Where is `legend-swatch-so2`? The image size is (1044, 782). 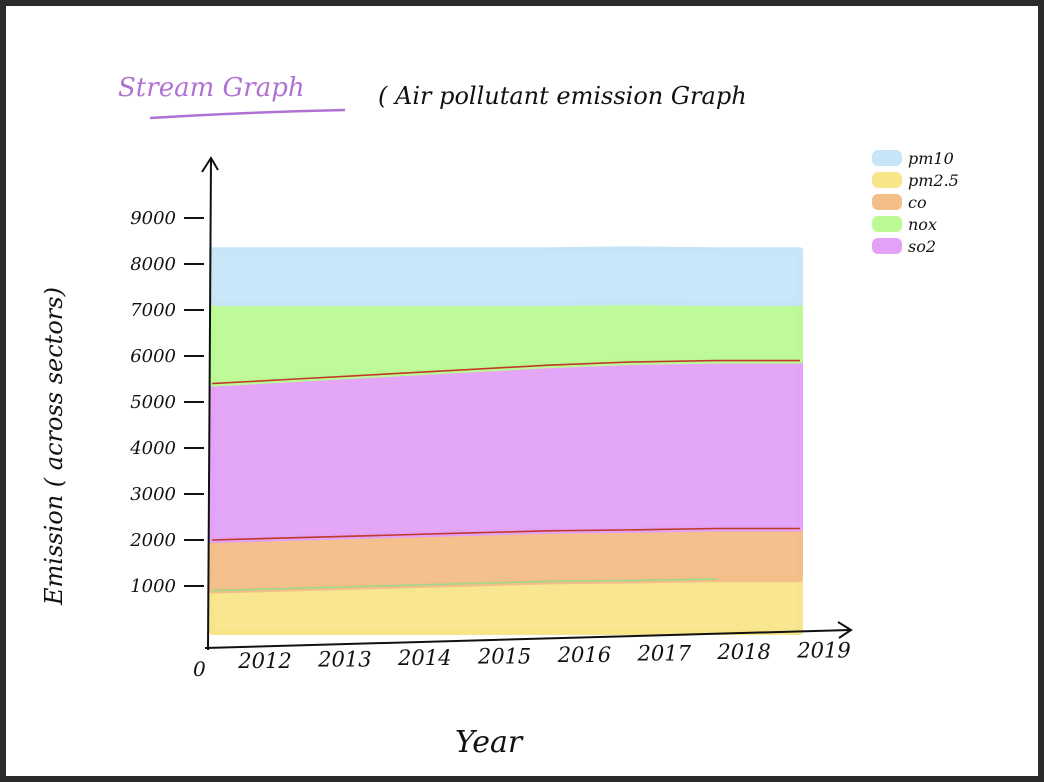
legend-swatch-so2 is located at coordinates (887, 246).